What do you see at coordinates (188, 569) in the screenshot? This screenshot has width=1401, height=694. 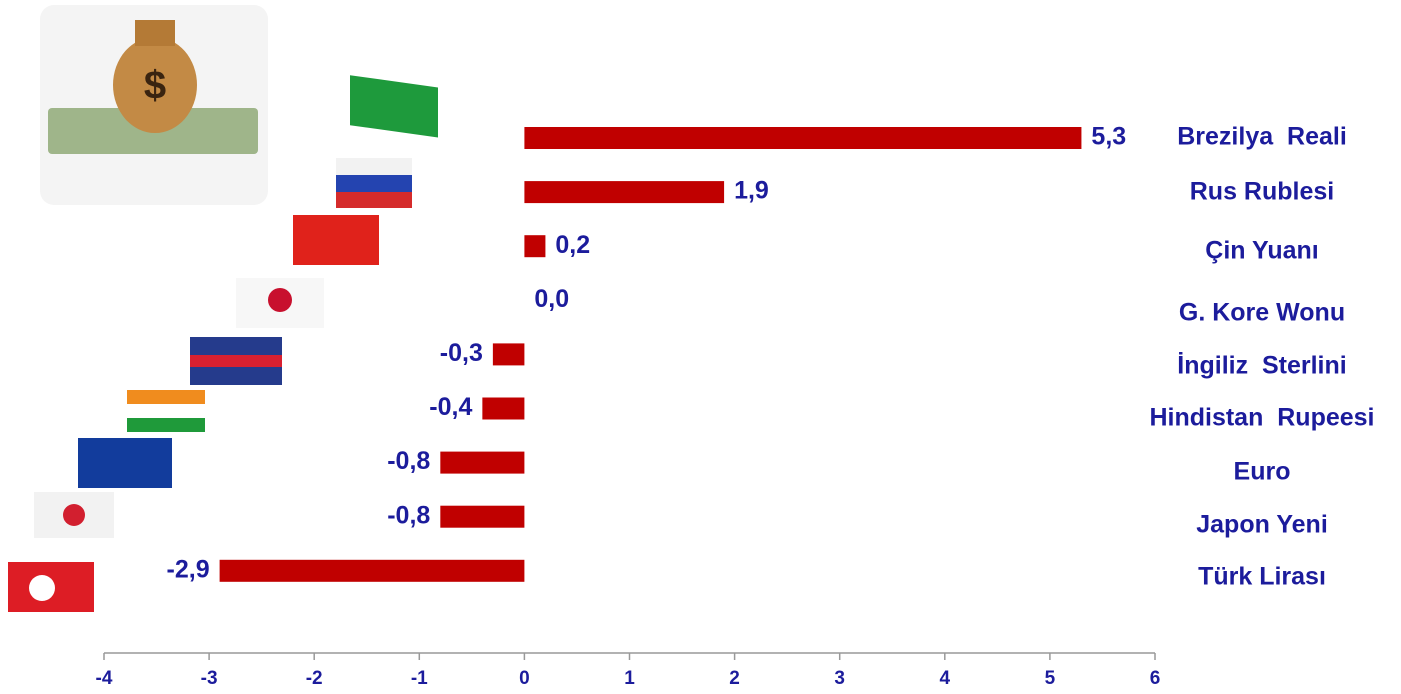 I see `value-label: -2,9` at bounding box center [188, 569].